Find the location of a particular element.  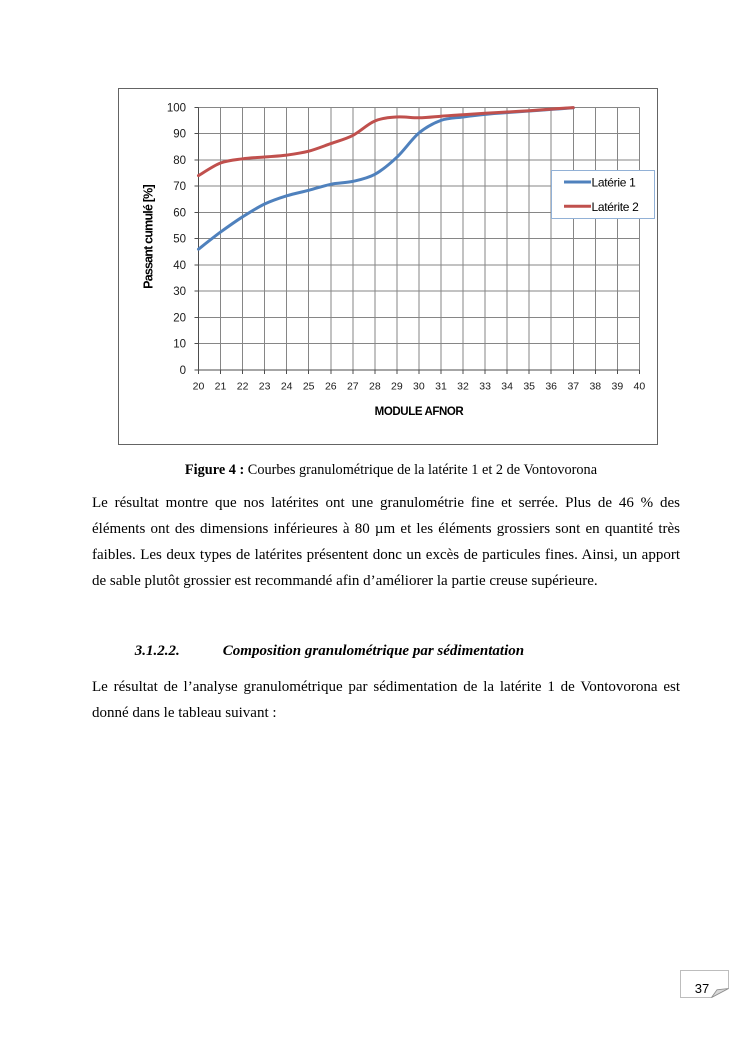

svg-text: 39 is located at coordinates (618, 387).